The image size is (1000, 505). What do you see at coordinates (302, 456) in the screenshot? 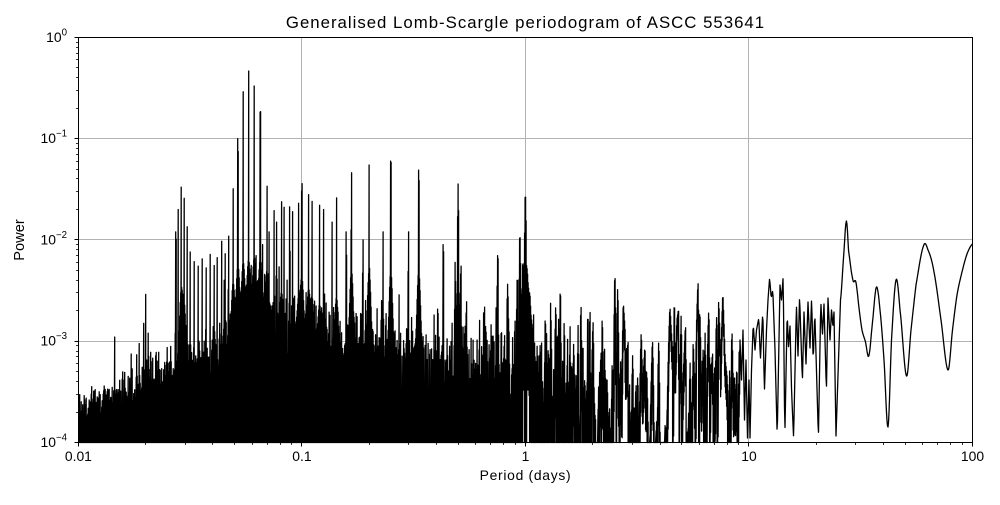
I see `svg-text: 0.1` at bounding box center [302, 456].